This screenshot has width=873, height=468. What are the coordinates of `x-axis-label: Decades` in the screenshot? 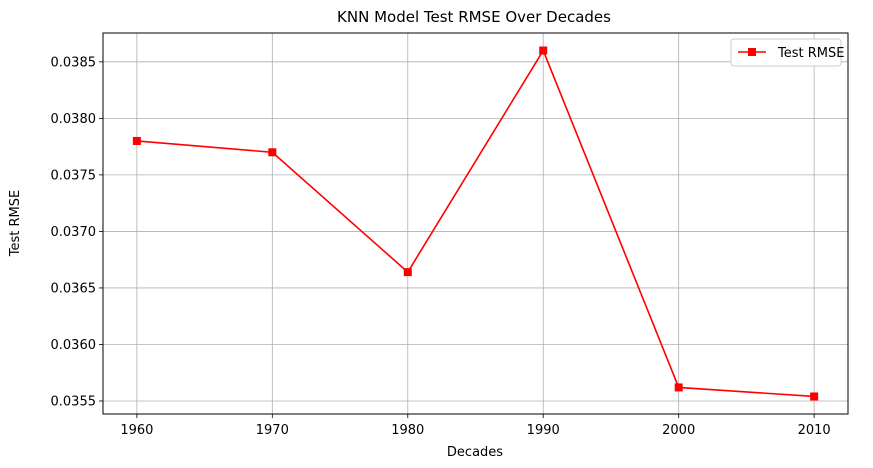 It's located at (475, 452).